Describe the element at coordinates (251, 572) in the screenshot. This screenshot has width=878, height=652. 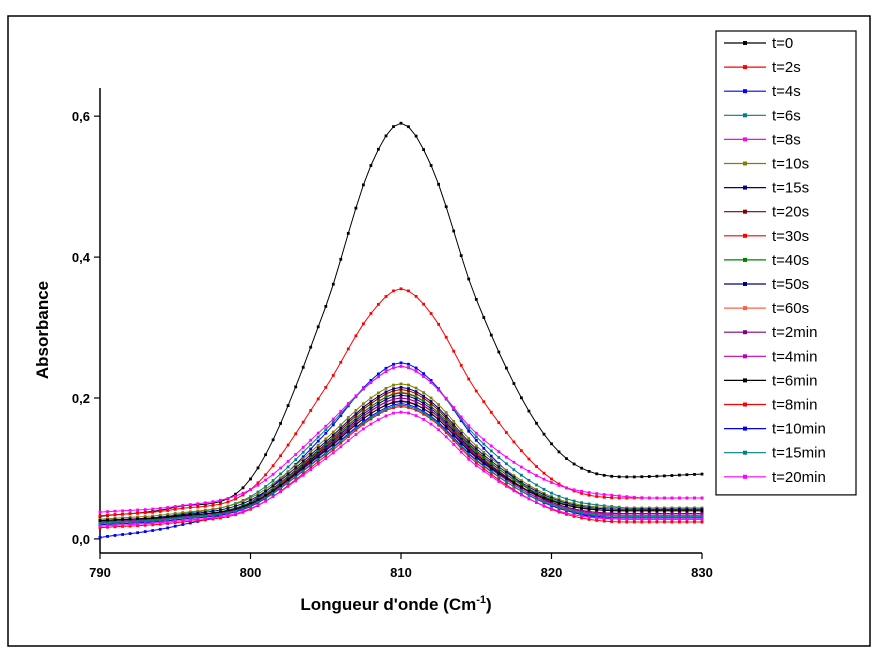
I see `x-tick-label: 800` at that location.